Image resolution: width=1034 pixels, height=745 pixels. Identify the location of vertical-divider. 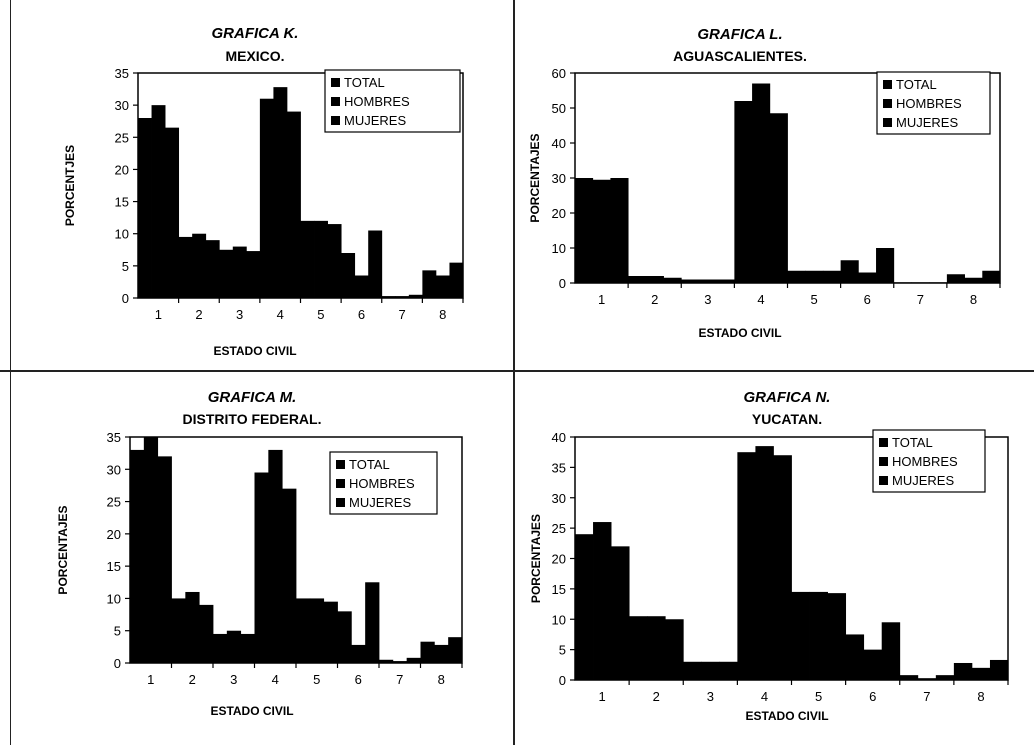
(514, 372).